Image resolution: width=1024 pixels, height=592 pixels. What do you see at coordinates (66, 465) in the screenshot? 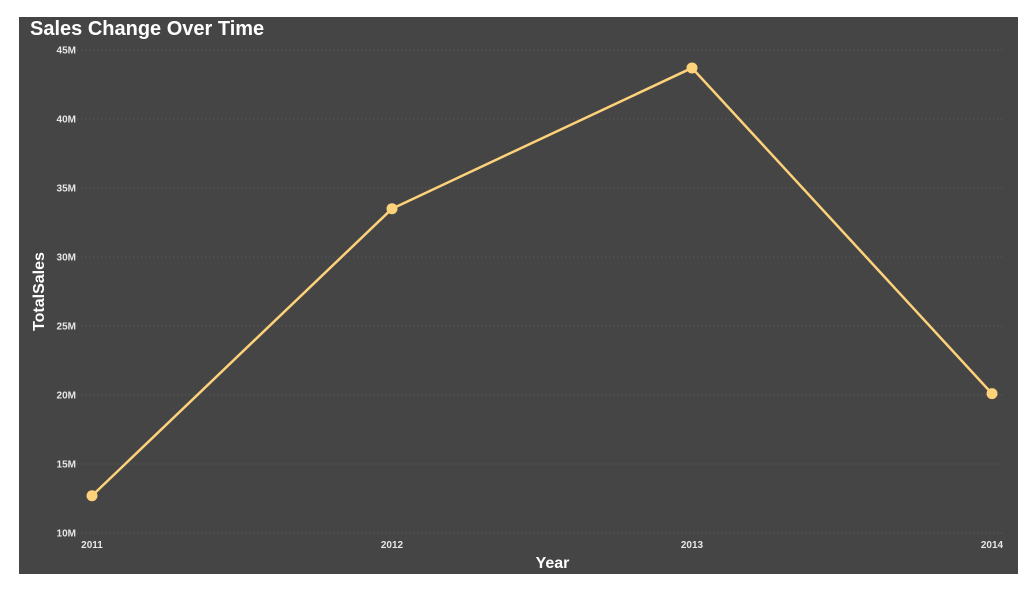
I see `y-tick-label: 15M` at bounding box center [66, 465].